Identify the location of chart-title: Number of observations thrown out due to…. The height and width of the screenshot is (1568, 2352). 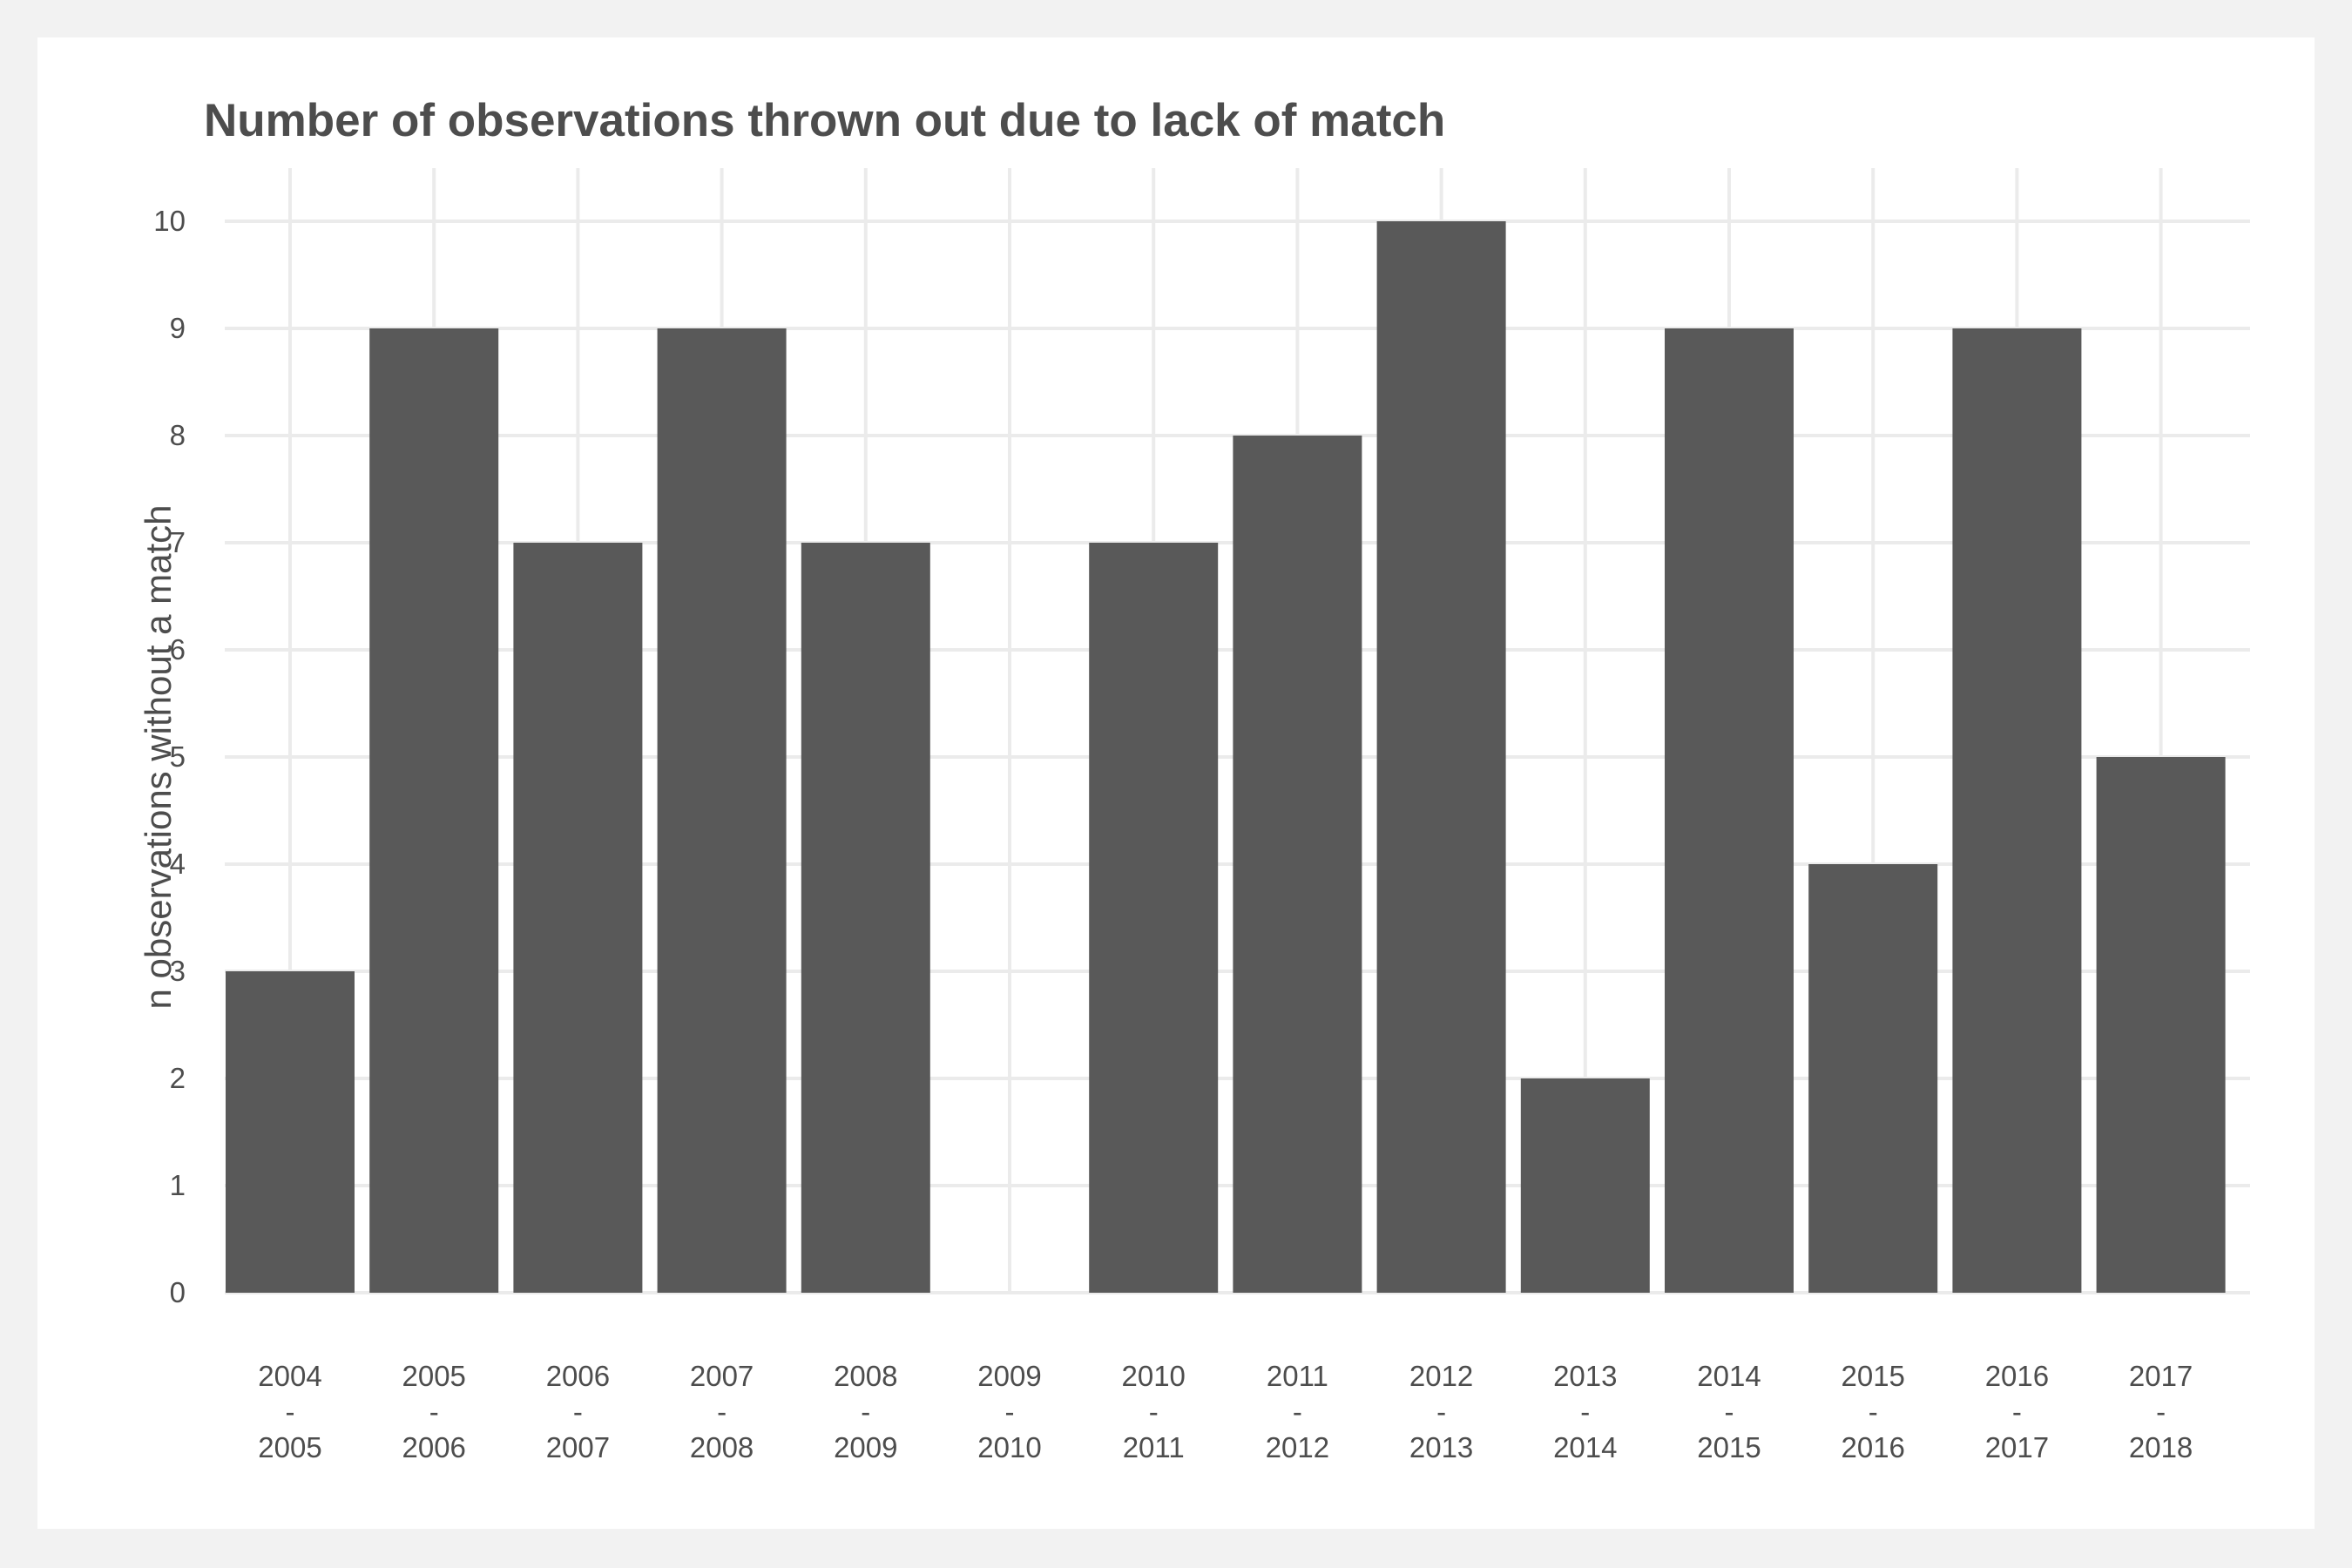
(825, 120).